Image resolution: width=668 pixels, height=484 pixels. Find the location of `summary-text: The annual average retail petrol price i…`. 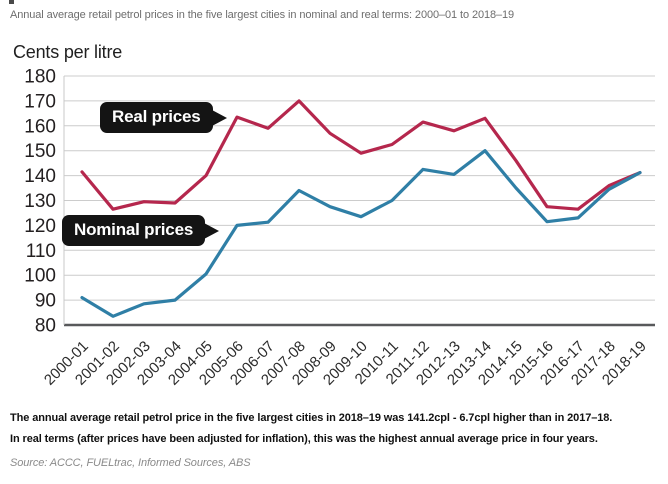

summary-text: The annual average retail petrol price i… is located at coordinates (339, 429).